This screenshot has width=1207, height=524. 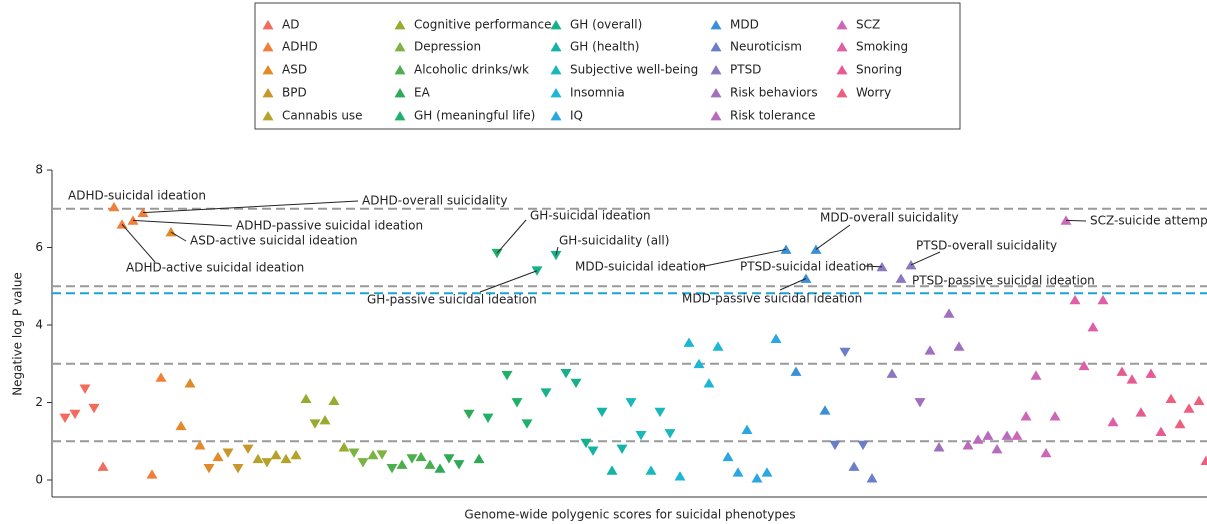 What do you see at coordinates (986, 246) in the screenshot?
I see `annotation: PTSD-overall suicidality` at bounding box center [986, 246].